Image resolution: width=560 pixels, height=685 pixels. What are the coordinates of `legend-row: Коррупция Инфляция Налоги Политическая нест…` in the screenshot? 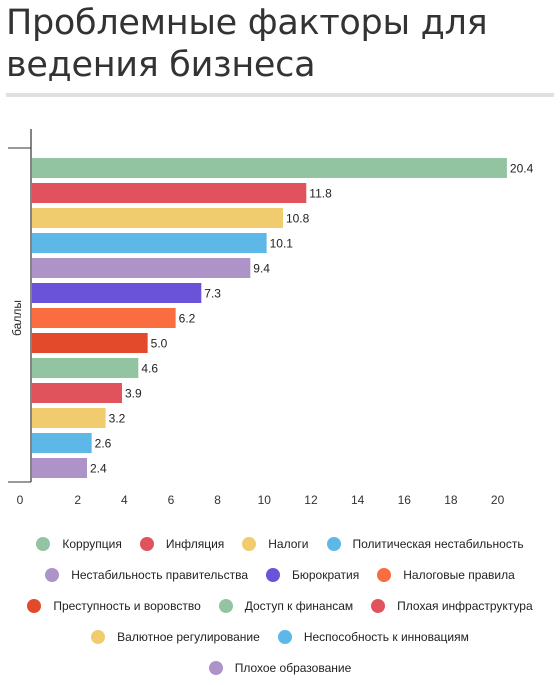 It's located at (280, 543).